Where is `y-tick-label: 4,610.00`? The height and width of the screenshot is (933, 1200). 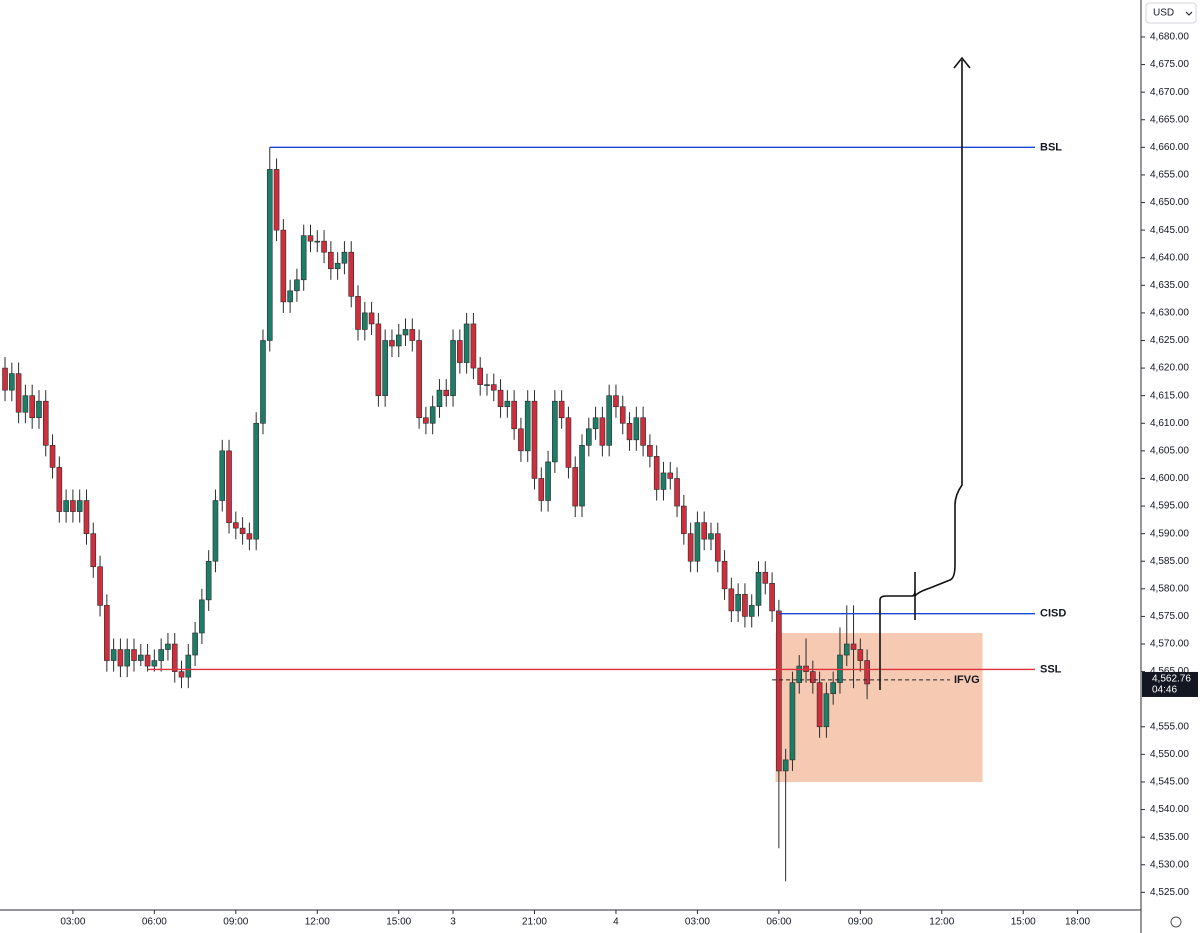 y-tick-label: 4,610.00 is located at coordinates (1169, 423).